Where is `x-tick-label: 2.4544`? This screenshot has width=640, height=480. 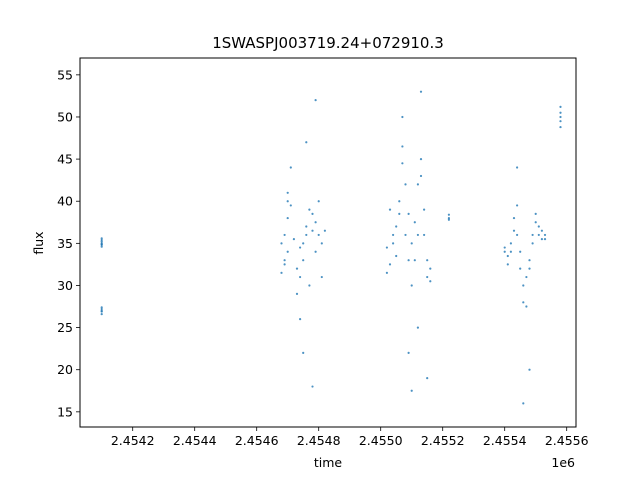
x-tick-label: 2.4544 is located at coordinates (195, 440).